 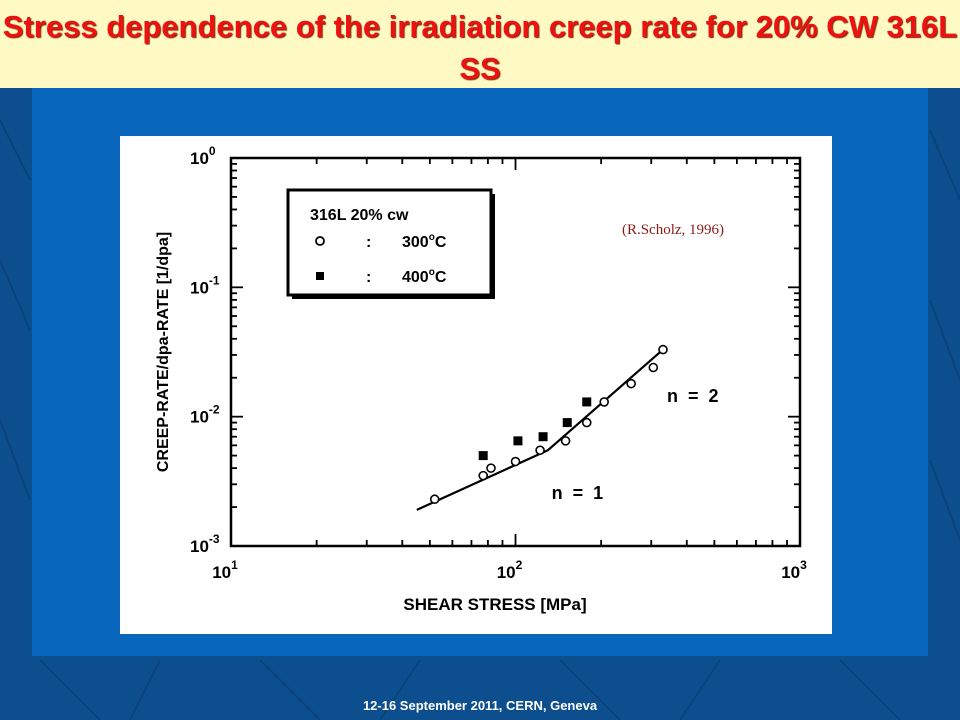 I want to click on annotation-slope-1: n = 2, so click(x=693, y=396).